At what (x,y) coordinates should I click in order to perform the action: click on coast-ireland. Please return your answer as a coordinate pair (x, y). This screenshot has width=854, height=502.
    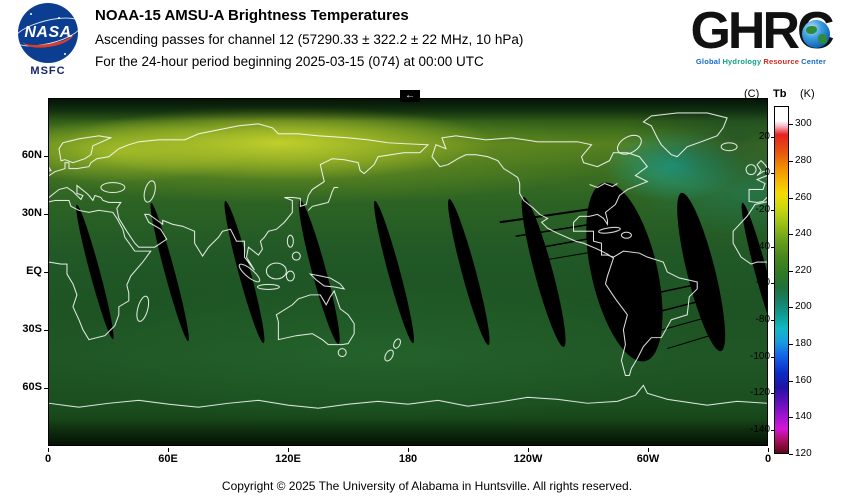
    Looking at the image, I should click on (751, 170).